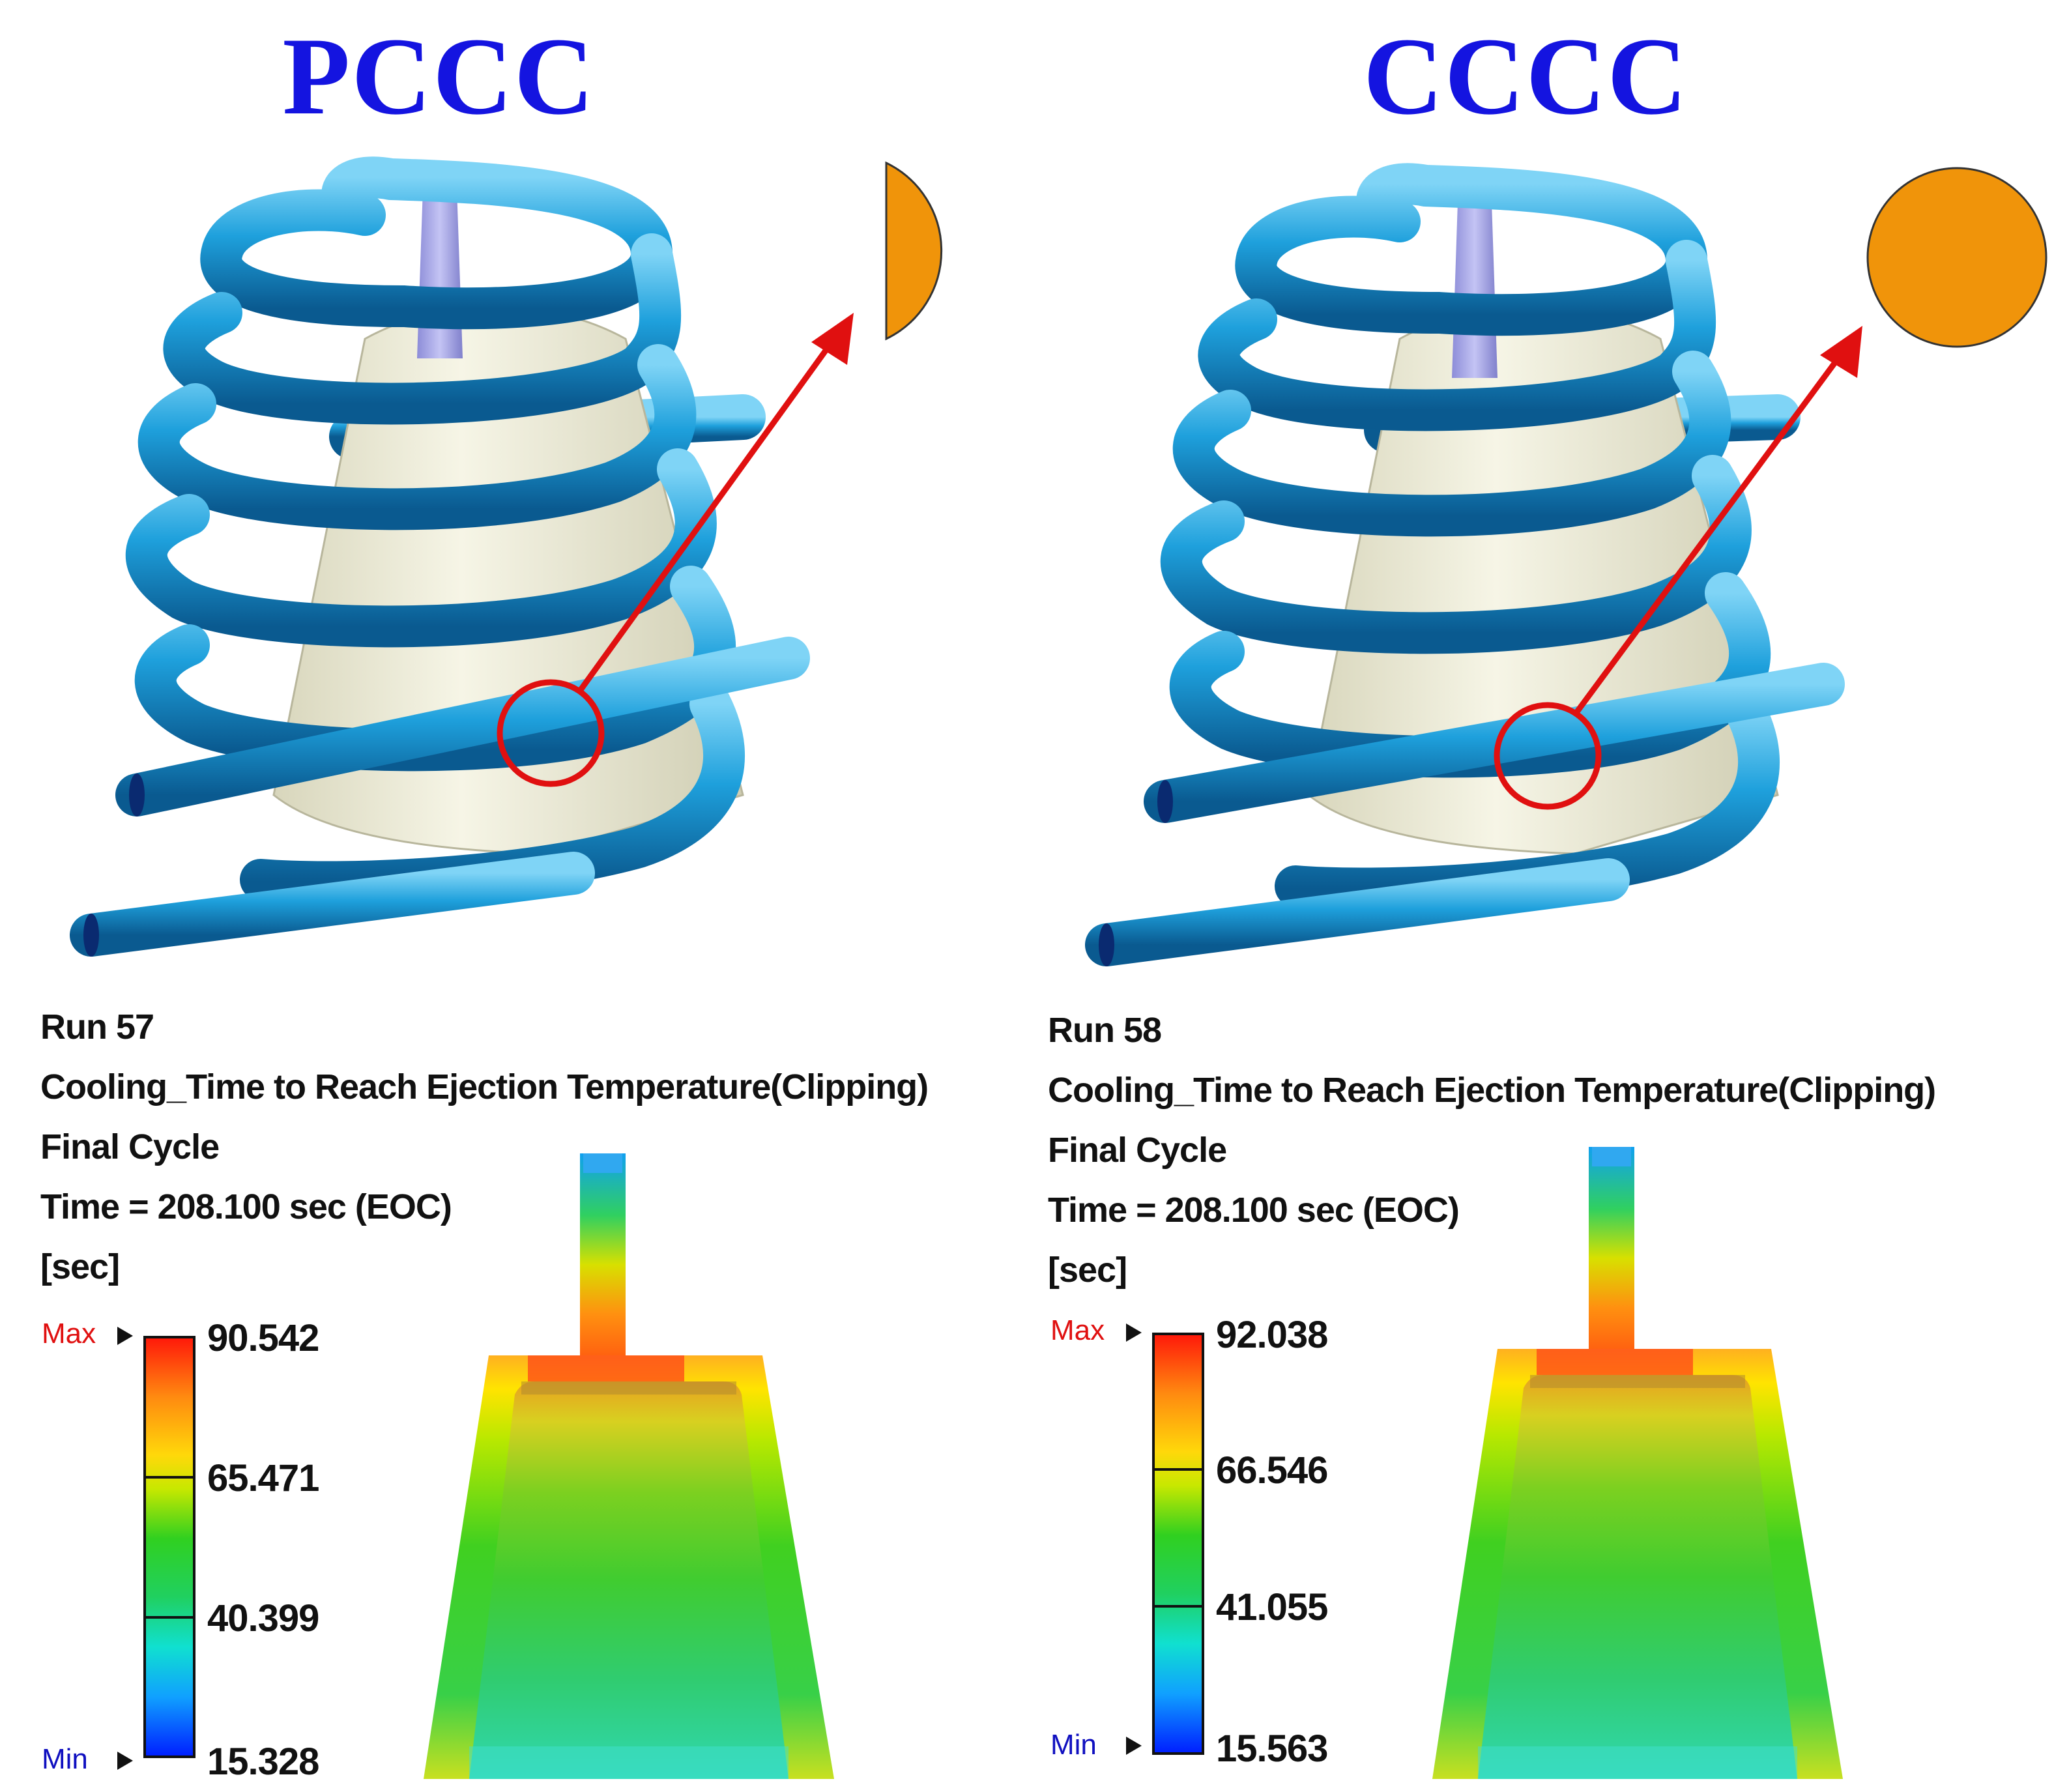 Image resolution: width=2069 pixels, height=1792 pixels. What do you see at coordinates (1526, 76) in the screenshot?
I see `config-title: CCCC` at bounding box center [1526, 76].